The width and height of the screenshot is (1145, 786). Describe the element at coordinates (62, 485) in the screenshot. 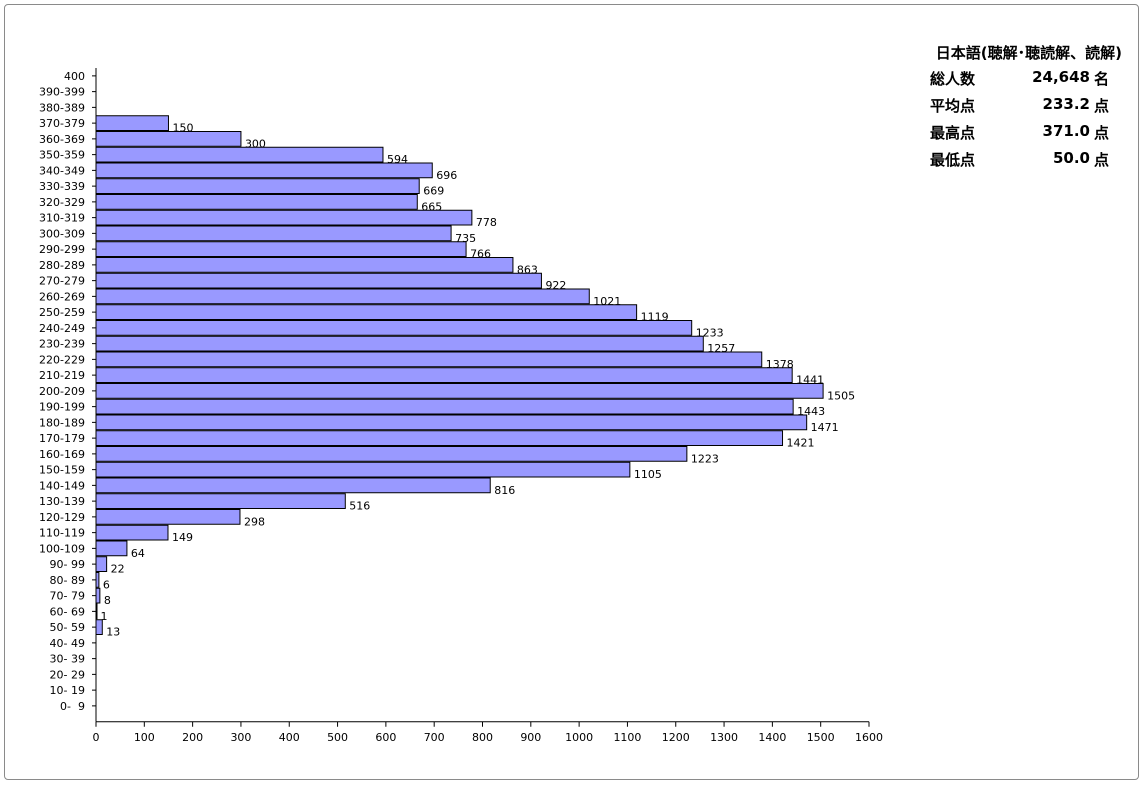

I see `category-label: 140-149` at that location.